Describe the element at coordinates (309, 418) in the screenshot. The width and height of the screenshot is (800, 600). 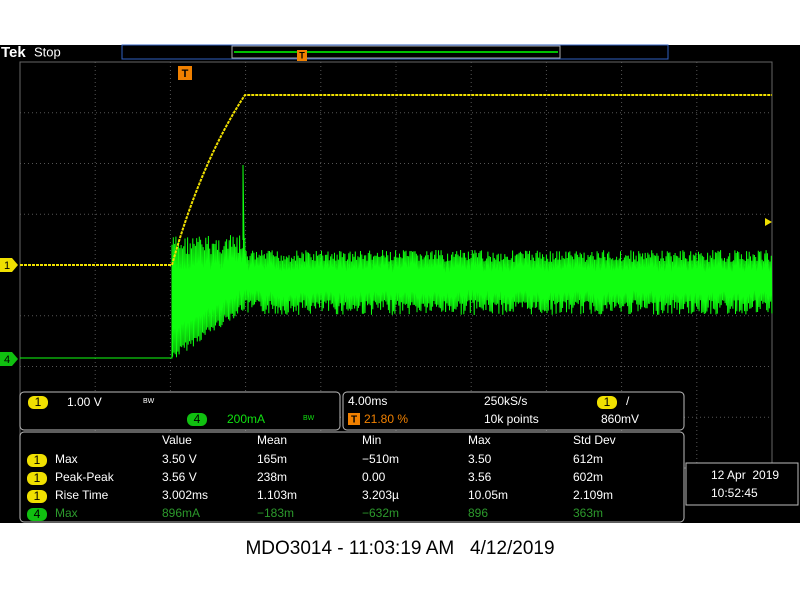
I see `ch4-bw: BW` at that location.